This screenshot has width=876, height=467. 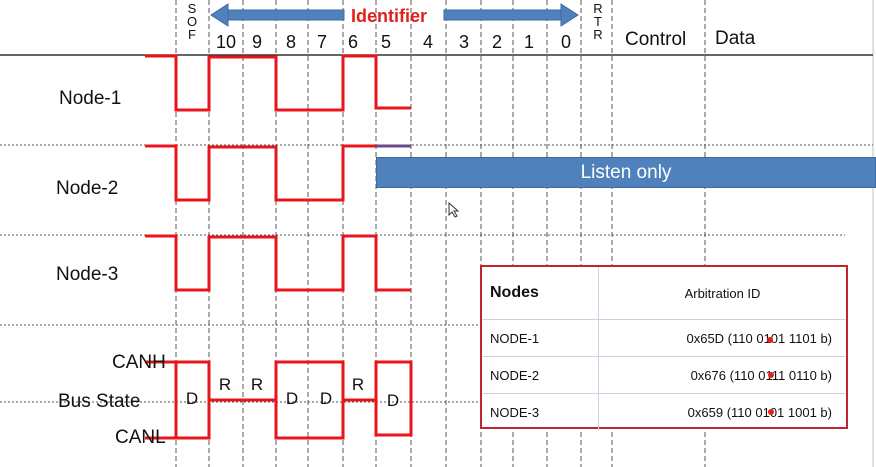 I want to click on table-header-nodes: Nodes, so click(x=540, y=293).